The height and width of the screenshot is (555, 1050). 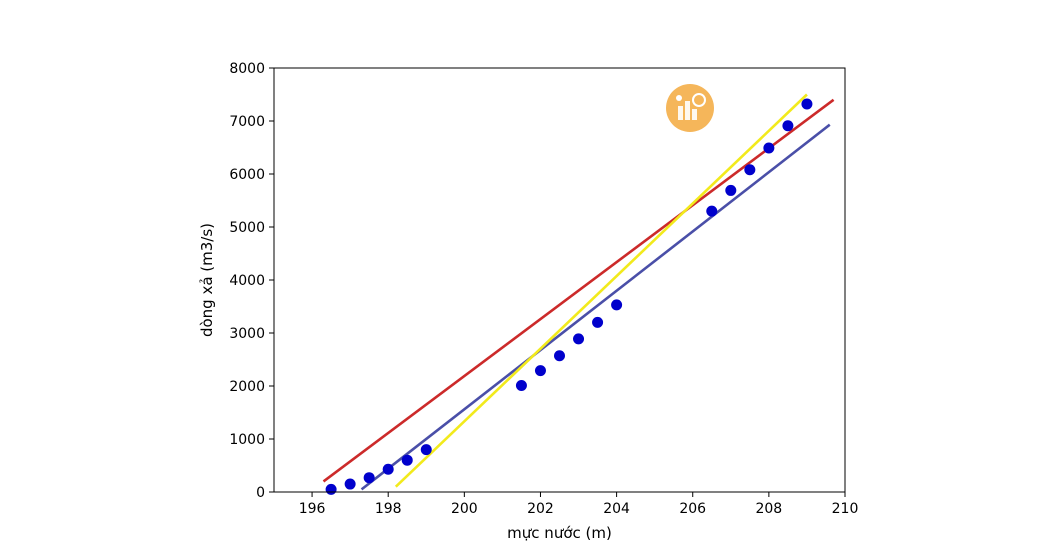 I want to click on x-axis-ticks: 196 198 200 202 204 206 208 210, so click(x=579, y=504).